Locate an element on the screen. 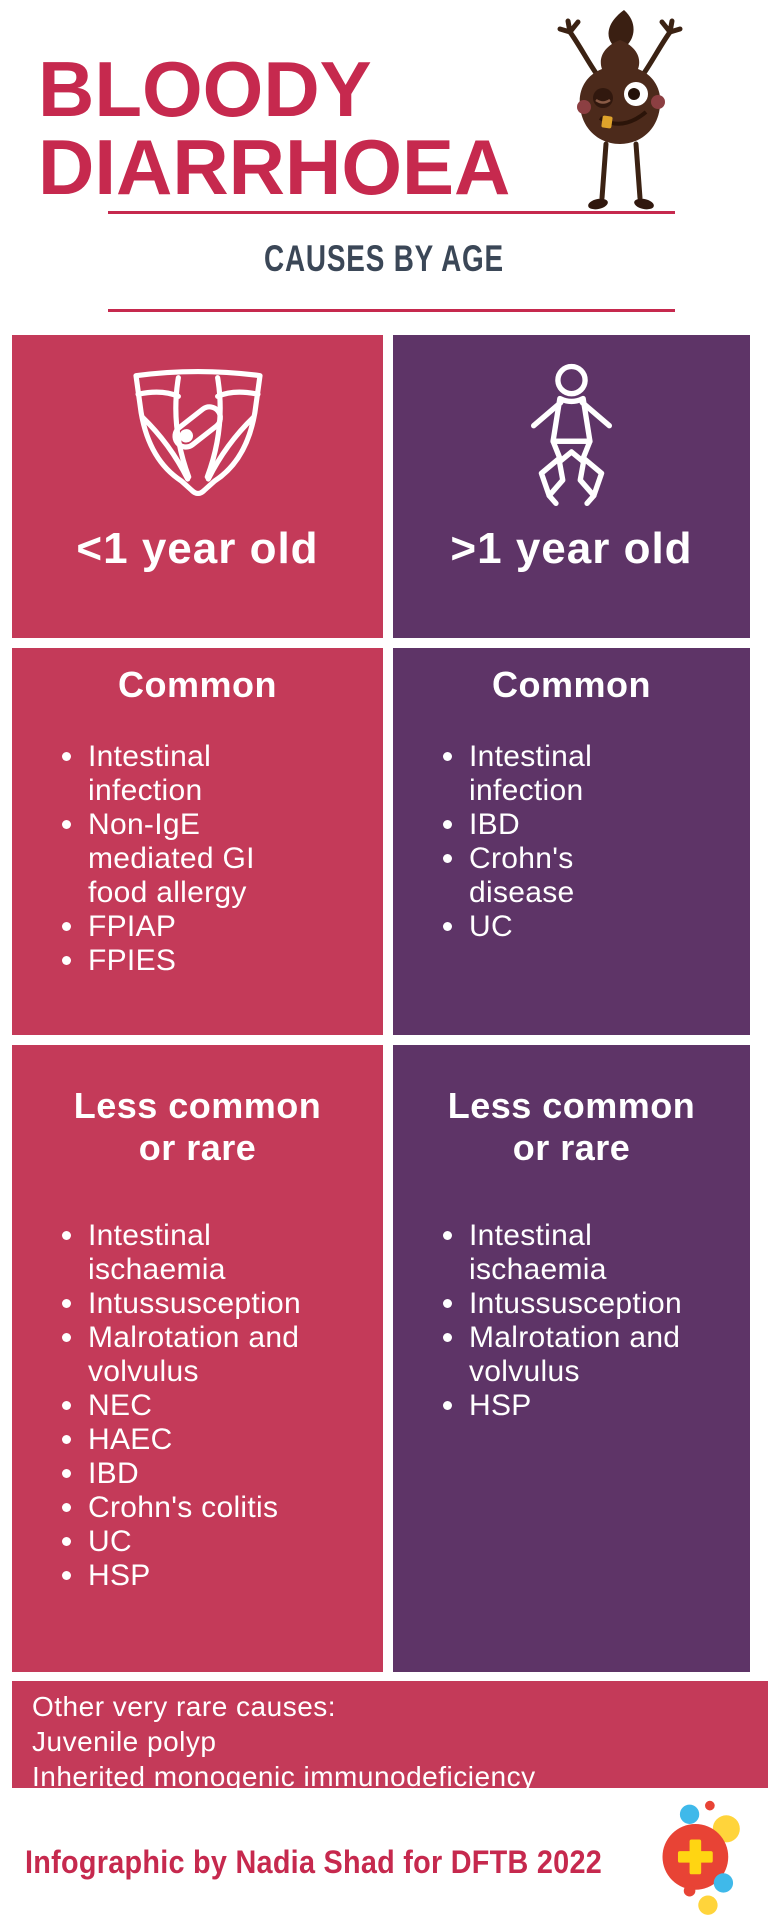 The width and height of the screenshot is (768, 1920). list-item: Crohn's disease is located at coordinates (590, 876).